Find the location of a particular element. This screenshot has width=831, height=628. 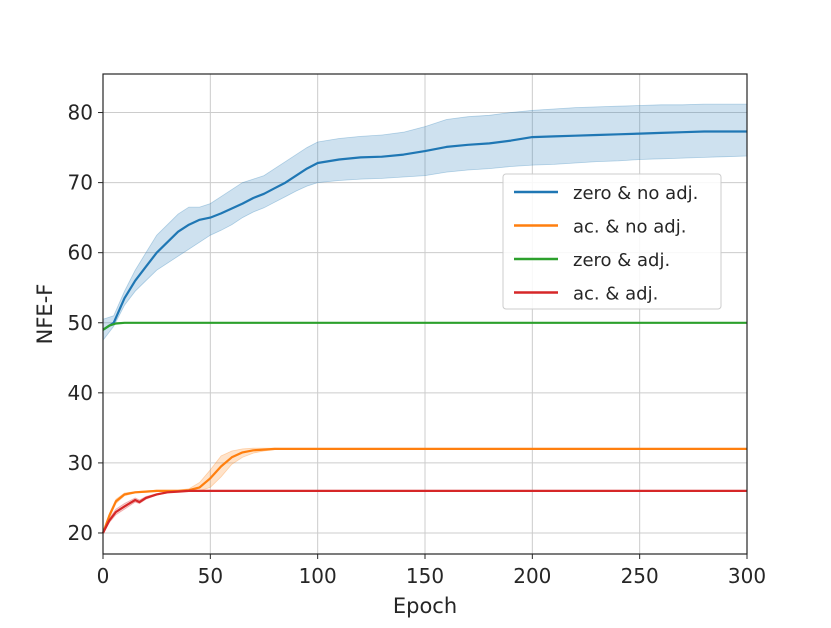

x-axis-label: Epoch is located at coordinates (425, 606).